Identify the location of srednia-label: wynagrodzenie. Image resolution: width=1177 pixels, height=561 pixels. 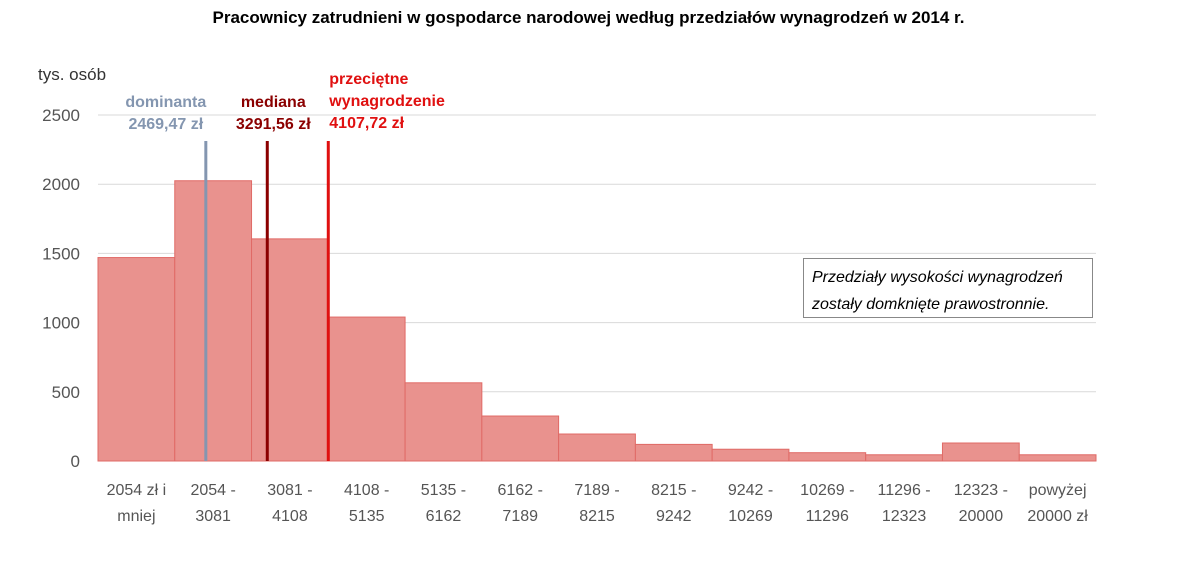
(386, 101).